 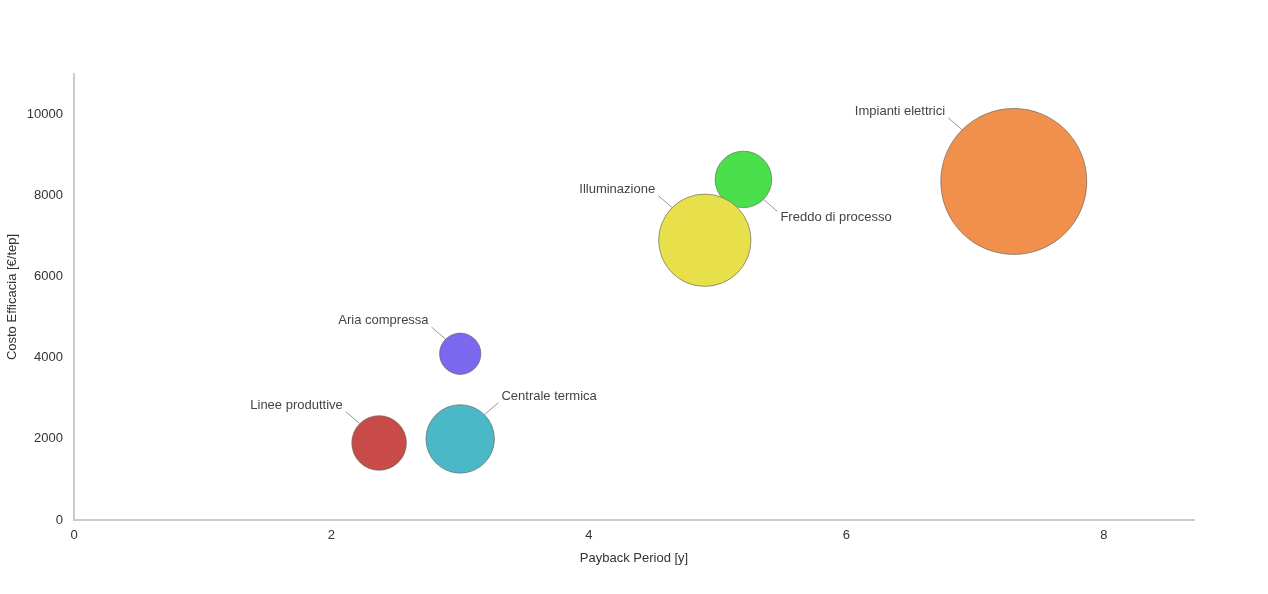 I want to click on series-label: Linee produttive, so click(x=296, y=404).